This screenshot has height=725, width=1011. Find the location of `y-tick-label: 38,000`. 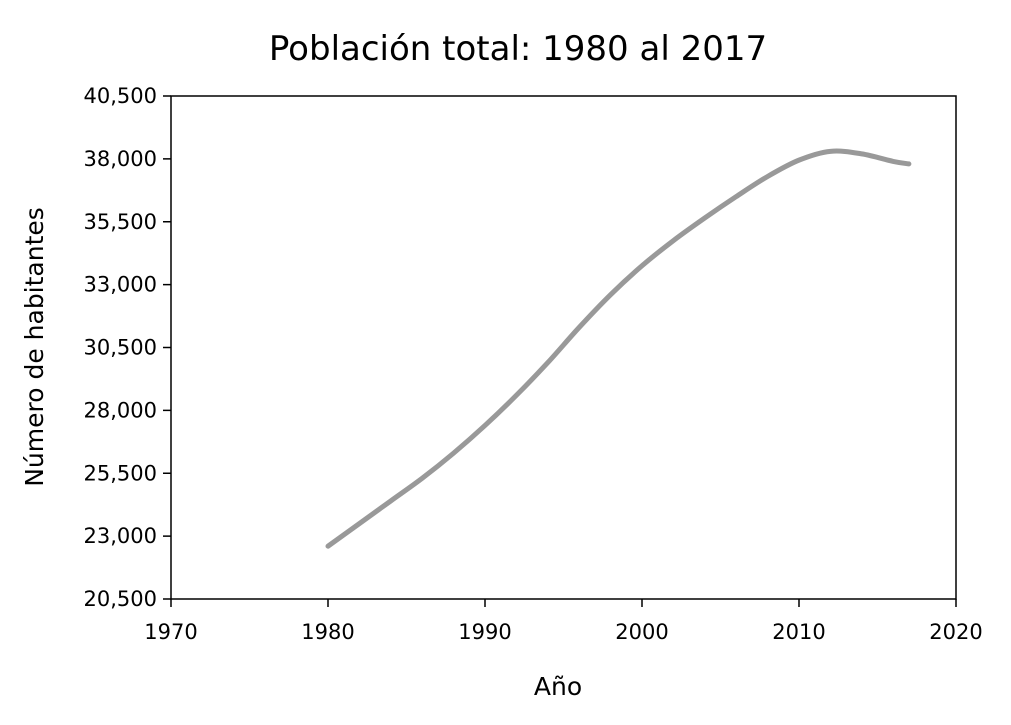

y-tick-label: 38,000 is located at coordinates (120, 159).